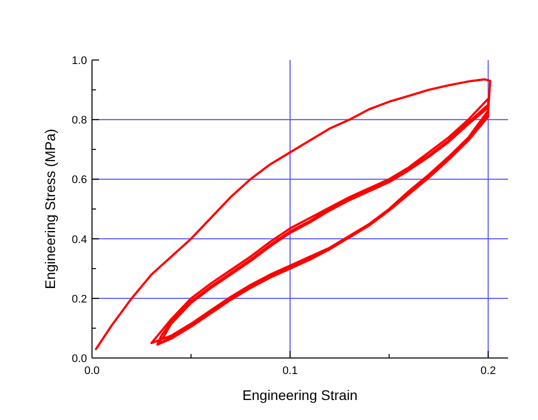 The width and height of the screenshot is (538, 420). What do you see at coordinates (79, 299) in the screenshot?
I see `y-tick-label: 0.2` at bounding box center [79, 299].